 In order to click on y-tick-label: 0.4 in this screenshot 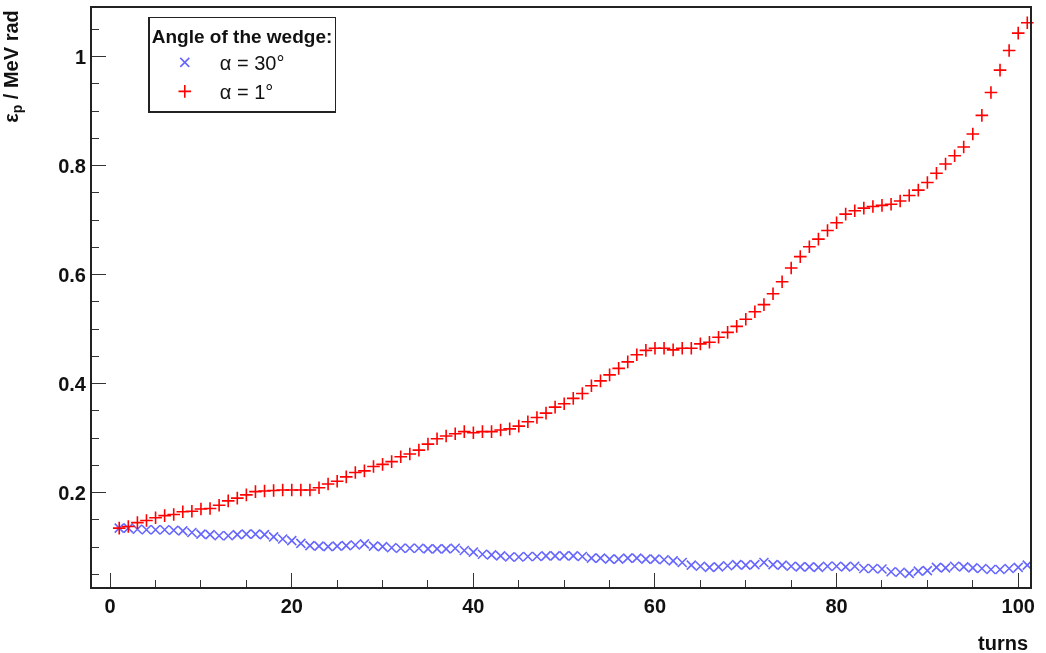, I will do `click(72, 383)`.